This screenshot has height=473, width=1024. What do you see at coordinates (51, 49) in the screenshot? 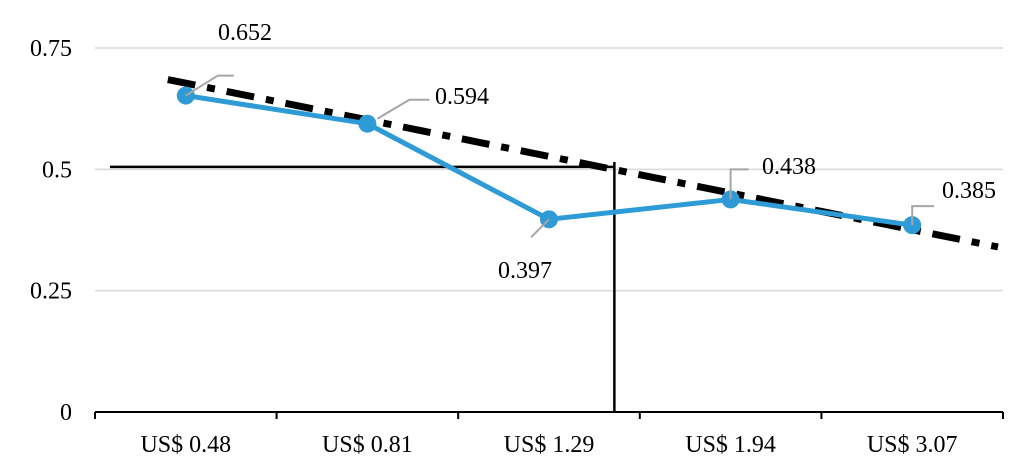
I see `y-tick-label: 0.75` at bounding box center [51, 49].